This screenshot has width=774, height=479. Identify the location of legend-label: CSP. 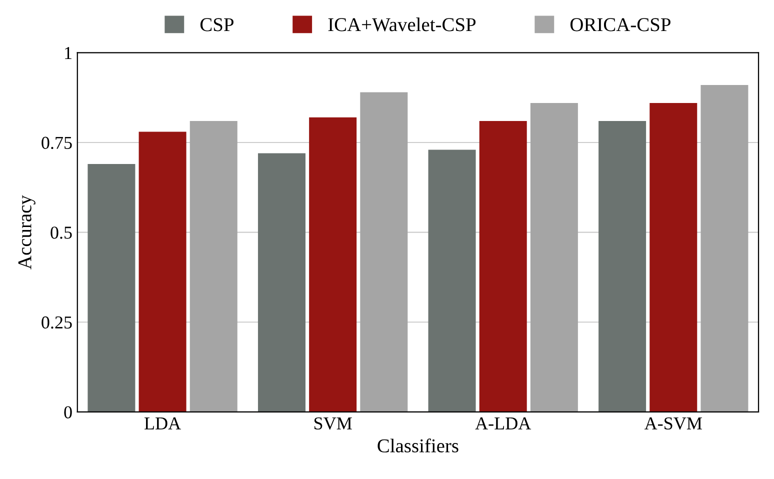
(217, 25).